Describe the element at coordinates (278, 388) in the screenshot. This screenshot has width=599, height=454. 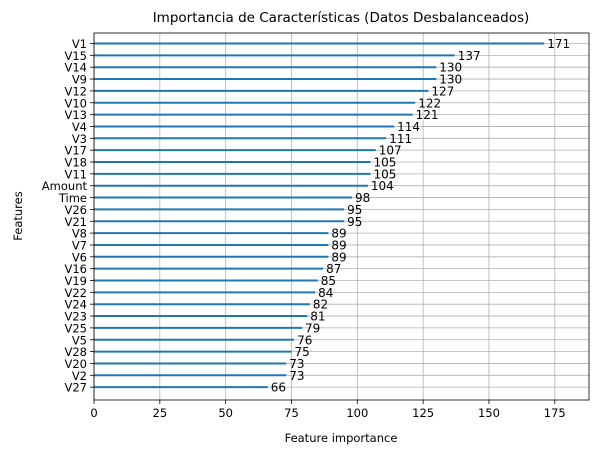
I see `bar-value-label: 66` at that location.